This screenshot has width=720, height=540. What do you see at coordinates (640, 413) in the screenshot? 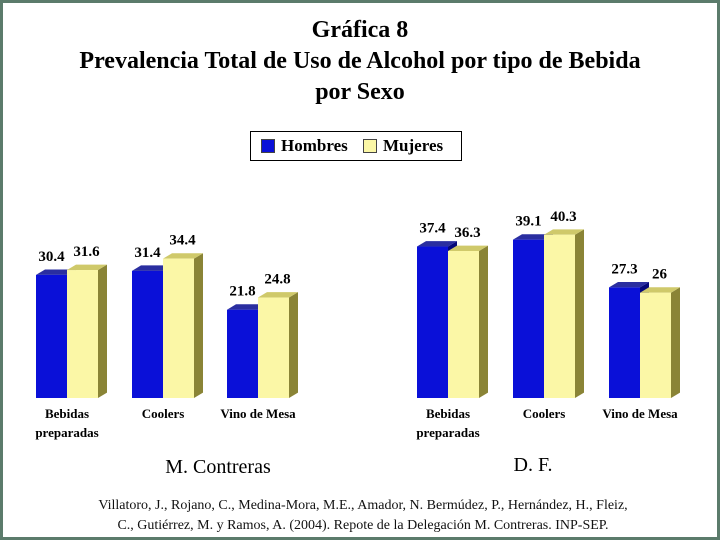
I see `category-label-p2-c3: Vino de Mesa` at bounding box center [640, 413].